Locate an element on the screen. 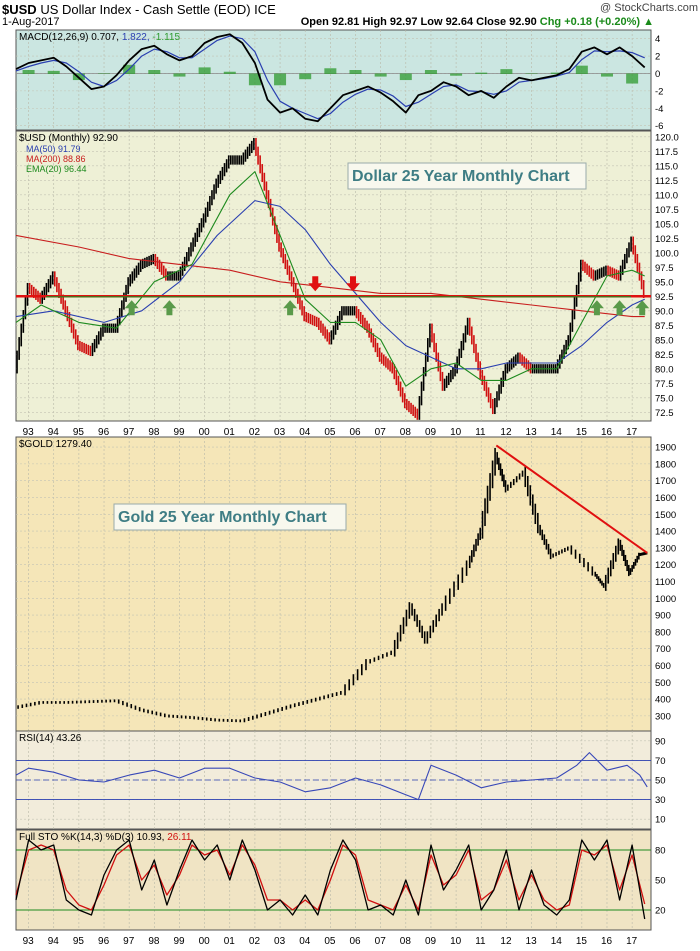  sto-tick-label: 50 is located at coordinates (660, 881).